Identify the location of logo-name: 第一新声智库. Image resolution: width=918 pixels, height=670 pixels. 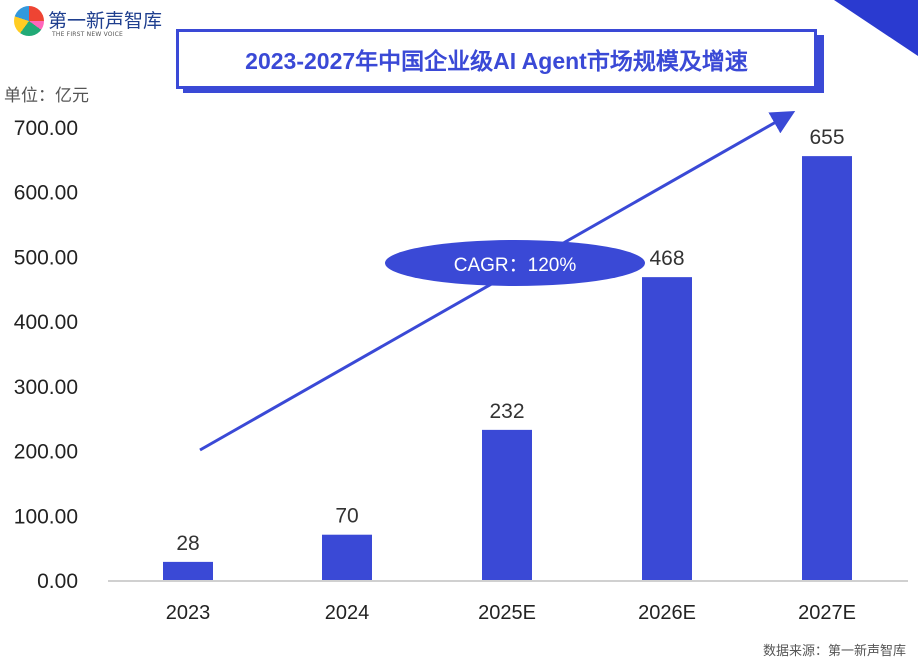
(105, 21).